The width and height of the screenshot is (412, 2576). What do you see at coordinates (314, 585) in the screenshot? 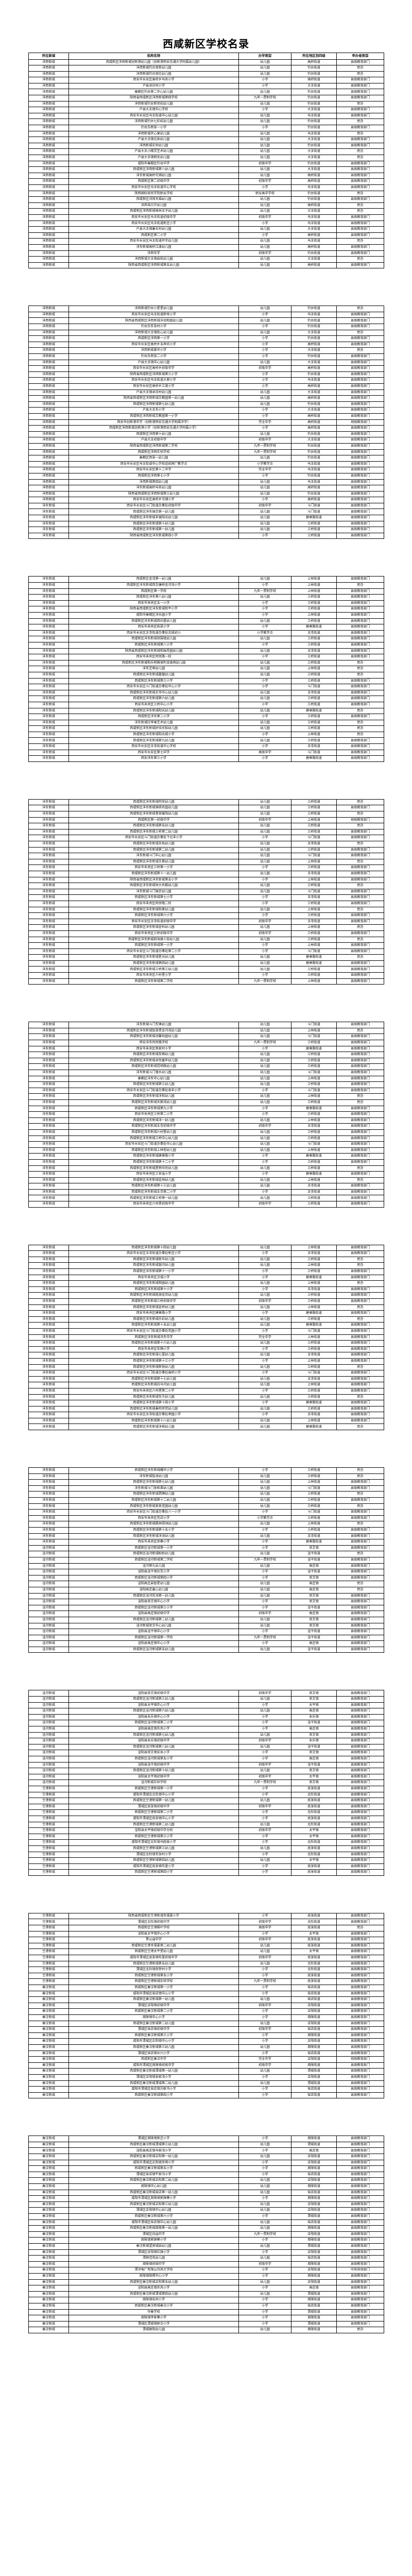
I see `cell-district-level4: 上林街道` at bounding box center [314, 585].